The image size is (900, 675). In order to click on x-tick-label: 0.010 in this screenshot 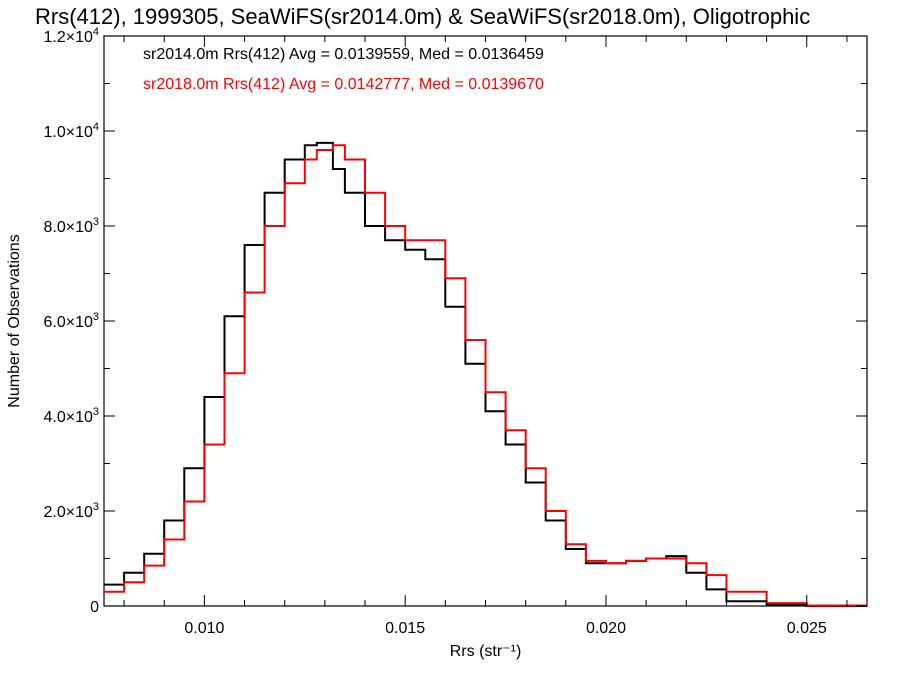, I will do `click(204, 628)`.